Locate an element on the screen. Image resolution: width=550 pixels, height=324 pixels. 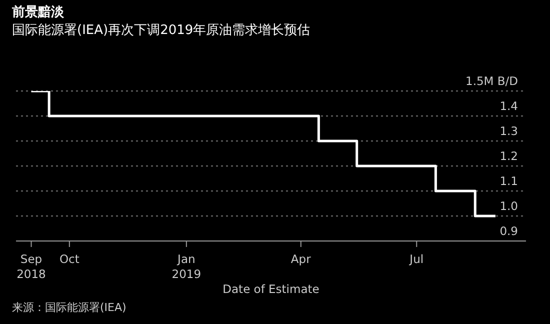
chart-title: 前景黯淡 is located at coordinates (38, 12).